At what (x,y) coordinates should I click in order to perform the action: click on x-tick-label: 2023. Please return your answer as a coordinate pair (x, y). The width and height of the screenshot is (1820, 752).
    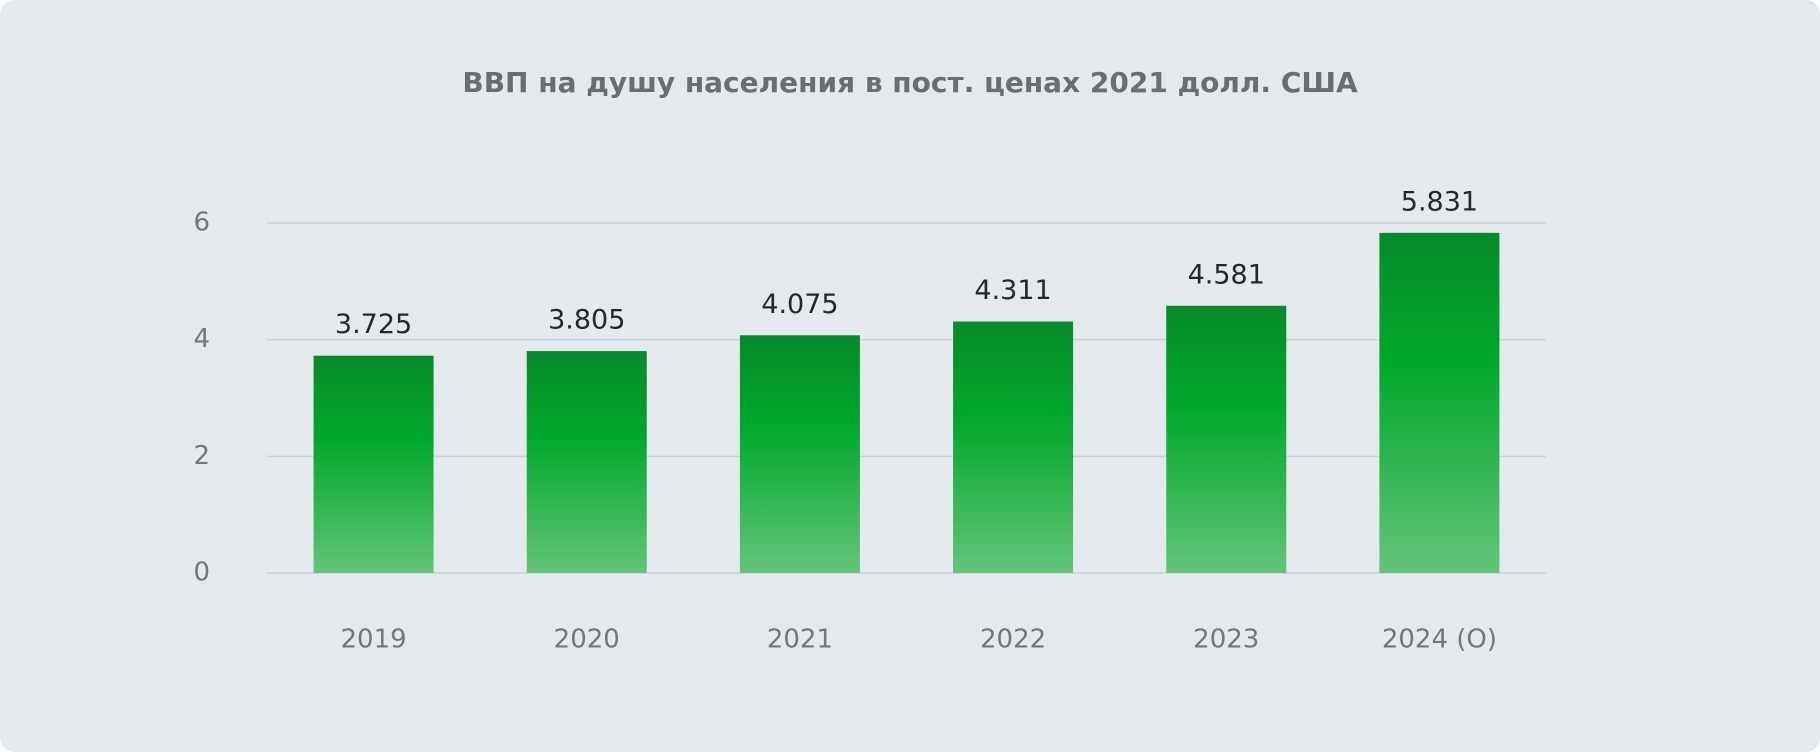
    Looking at the image, I should click on (1226, 640).